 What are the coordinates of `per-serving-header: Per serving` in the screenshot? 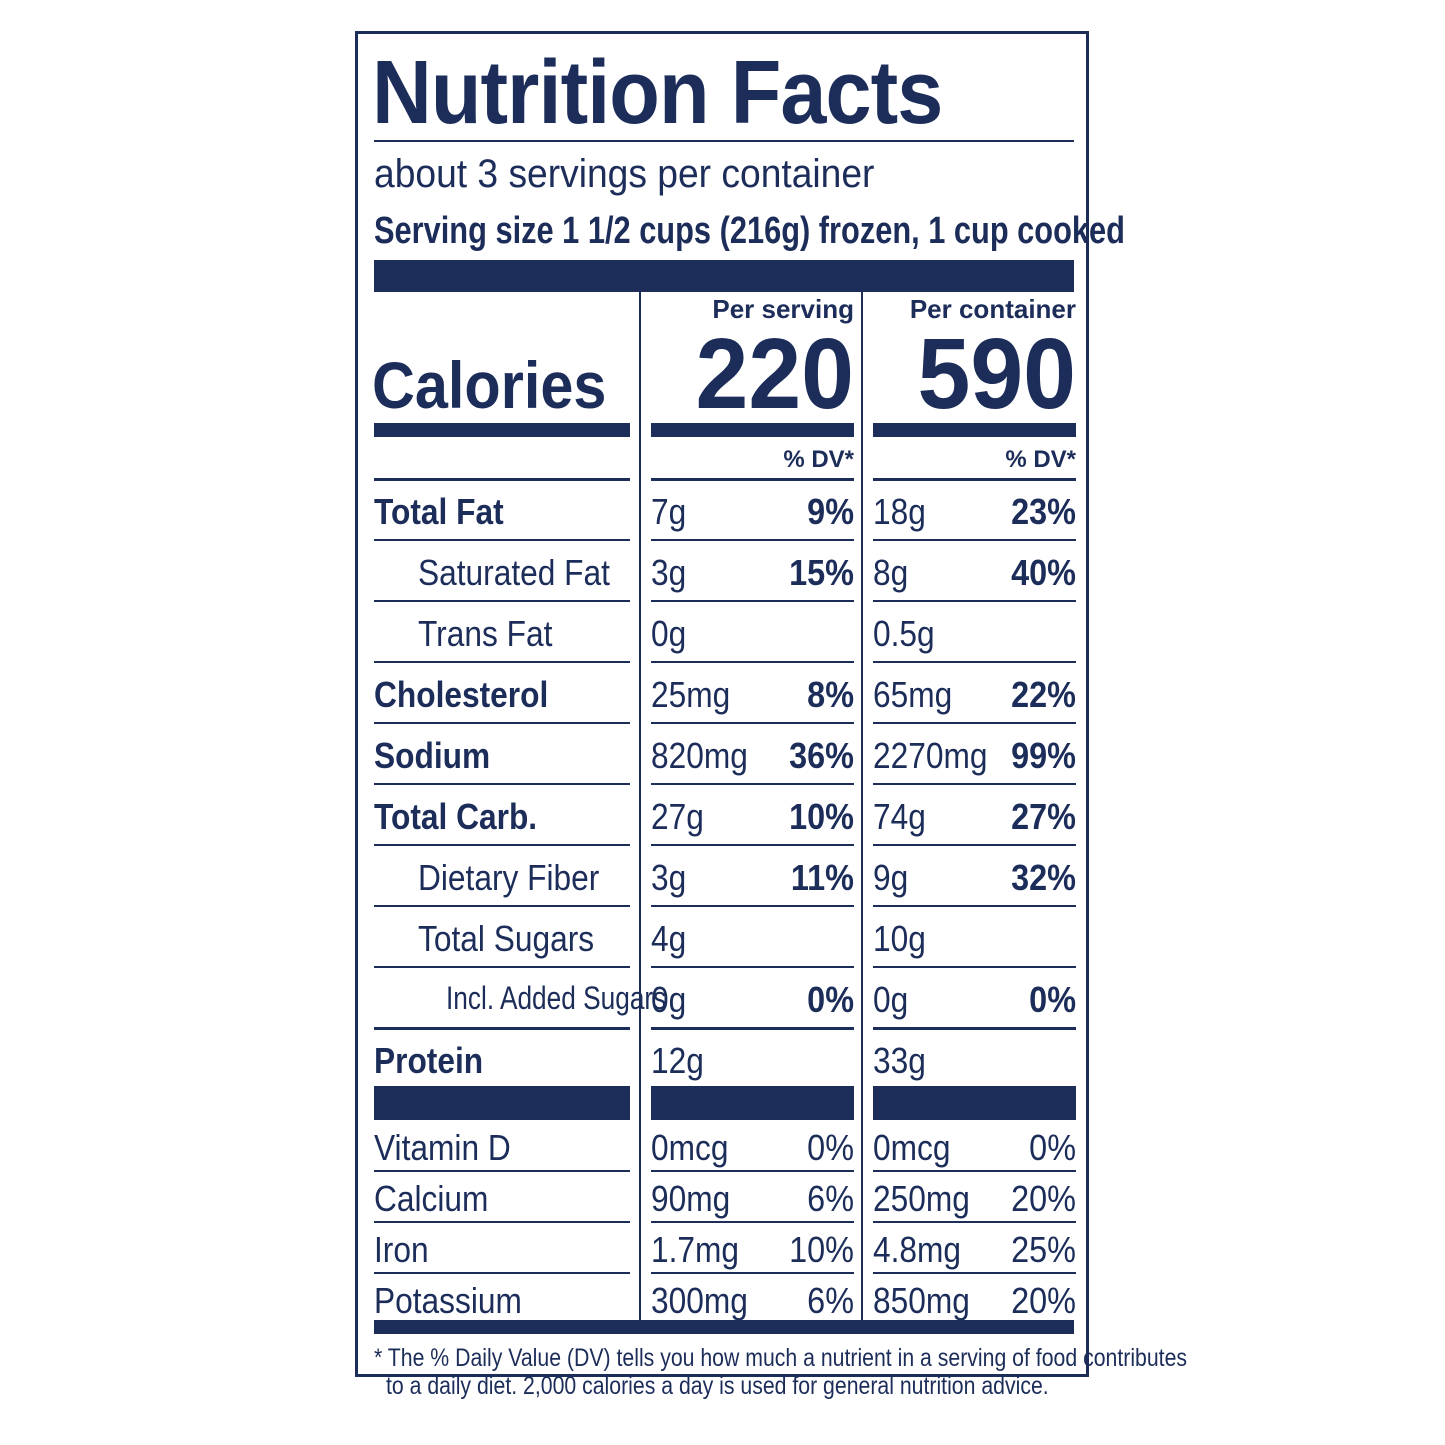 It's located at (783, 309).